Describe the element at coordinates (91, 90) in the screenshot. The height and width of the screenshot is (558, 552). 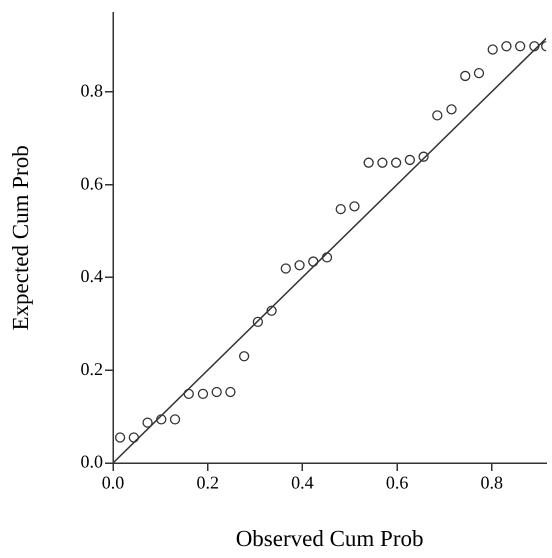
I see `y-tick-label: 0.8` at that location.